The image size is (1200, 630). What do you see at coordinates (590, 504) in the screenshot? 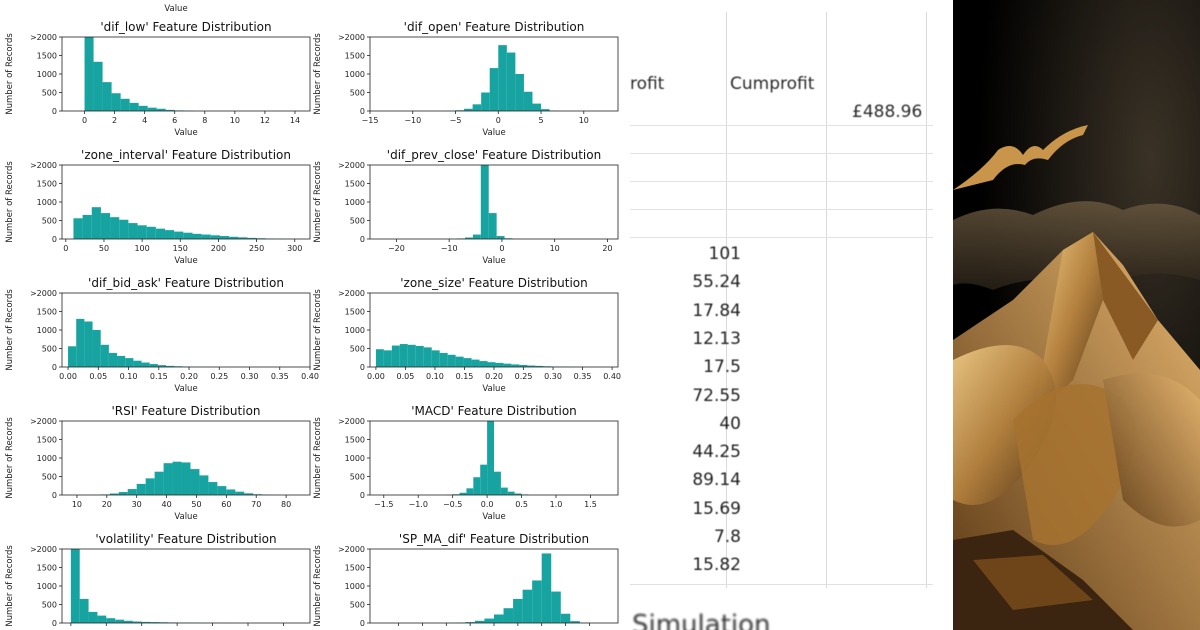
I see `x-tick-label: 1.5` at bounding box center [590, 504].